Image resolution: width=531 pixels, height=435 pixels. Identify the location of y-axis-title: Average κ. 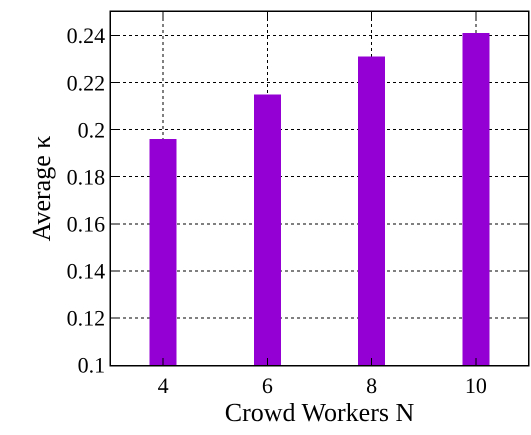
(41, 189).